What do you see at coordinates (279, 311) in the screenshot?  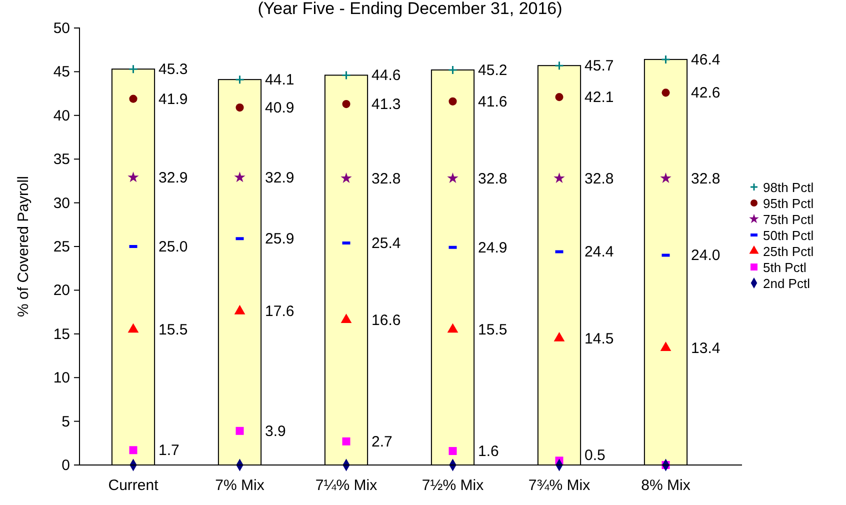 I see `data-label: 17.6` at bounding box center [279, 311].